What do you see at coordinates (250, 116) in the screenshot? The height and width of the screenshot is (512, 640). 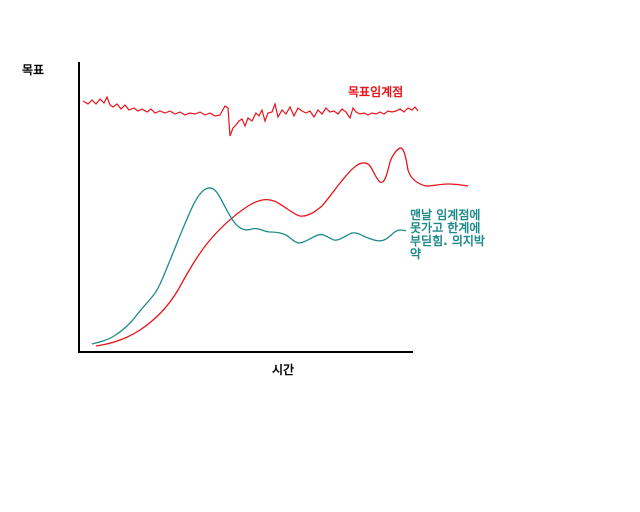 I see `threshold-line` at bounding box center [250, 116].